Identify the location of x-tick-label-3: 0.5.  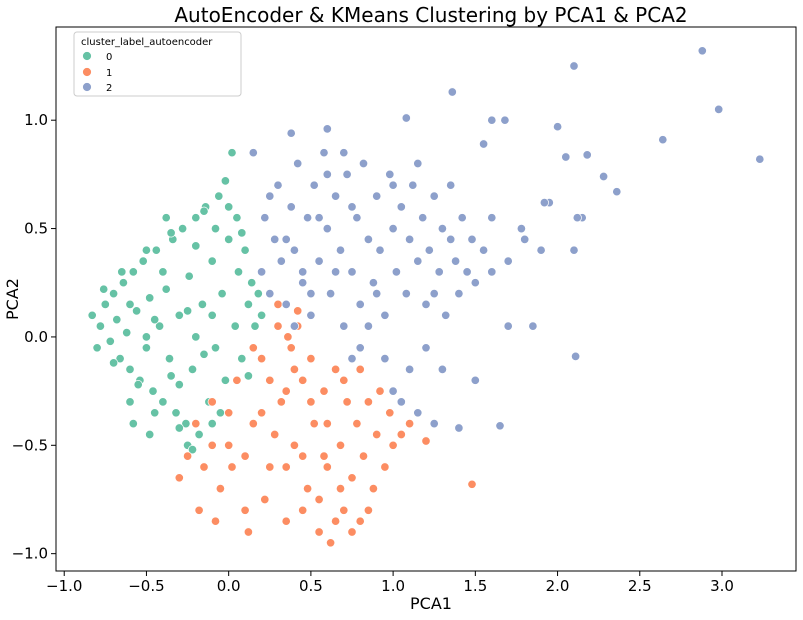
(311, 586).